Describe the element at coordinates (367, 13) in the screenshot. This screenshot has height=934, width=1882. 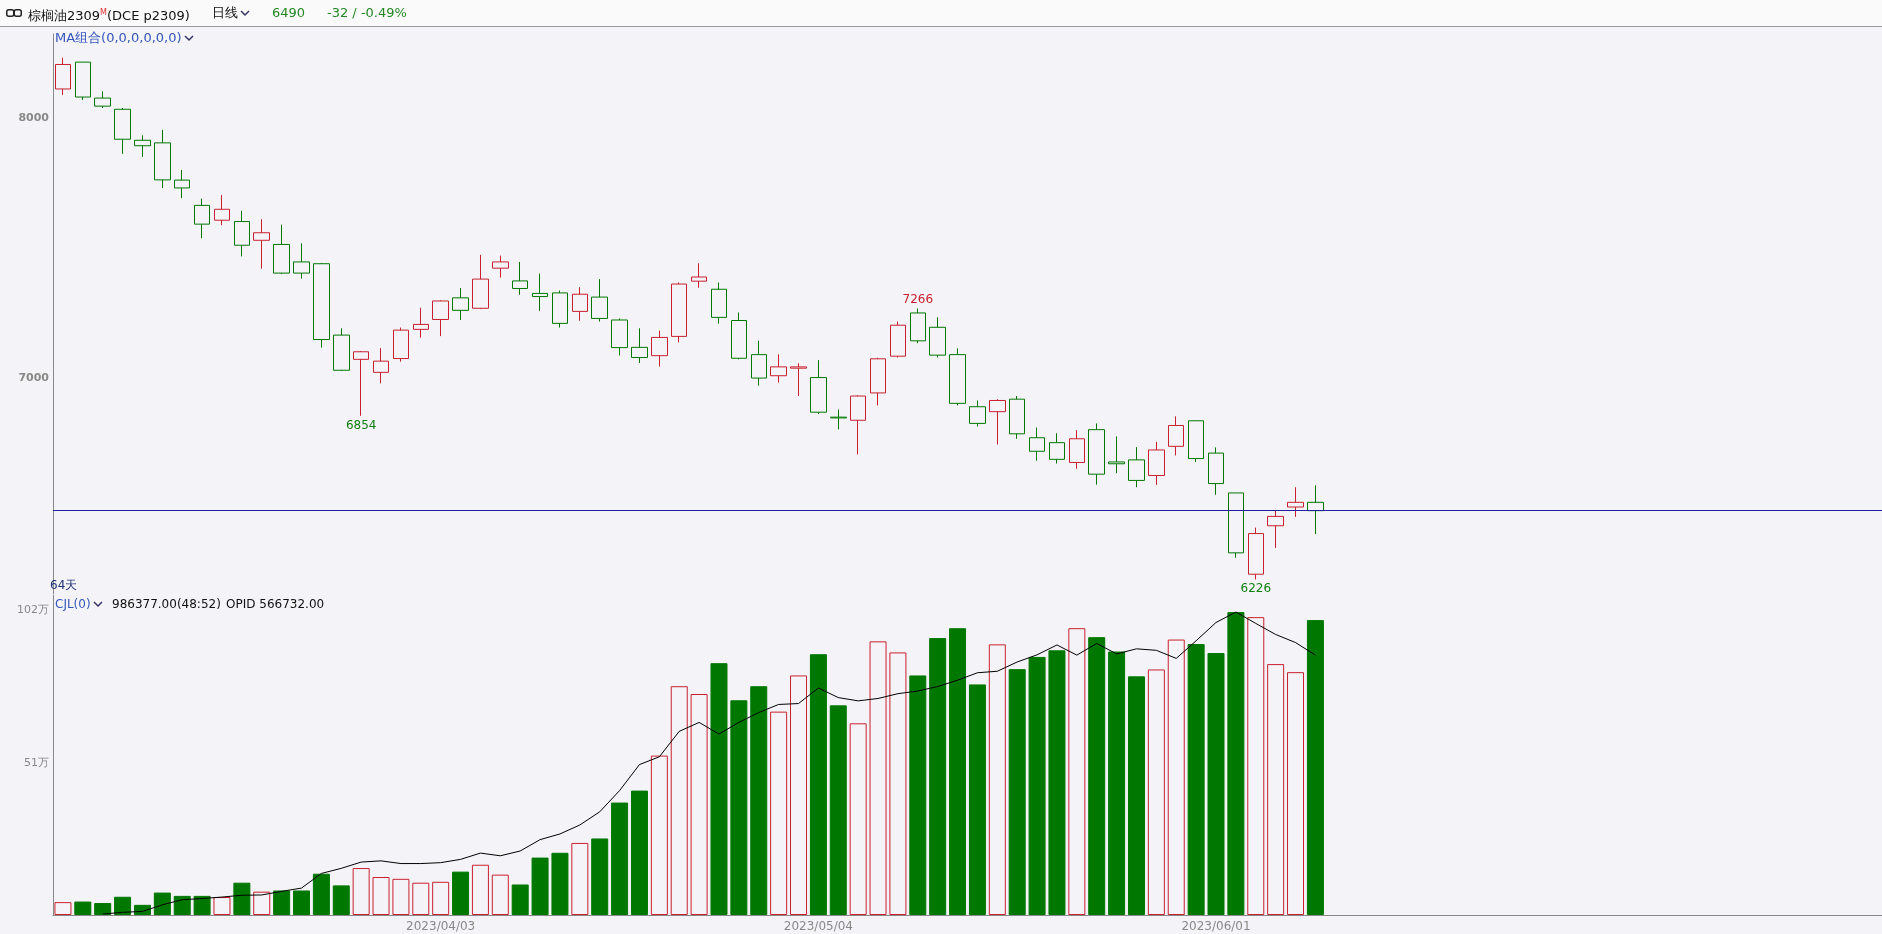
I see `text: -32 / -0.49%` at that location.